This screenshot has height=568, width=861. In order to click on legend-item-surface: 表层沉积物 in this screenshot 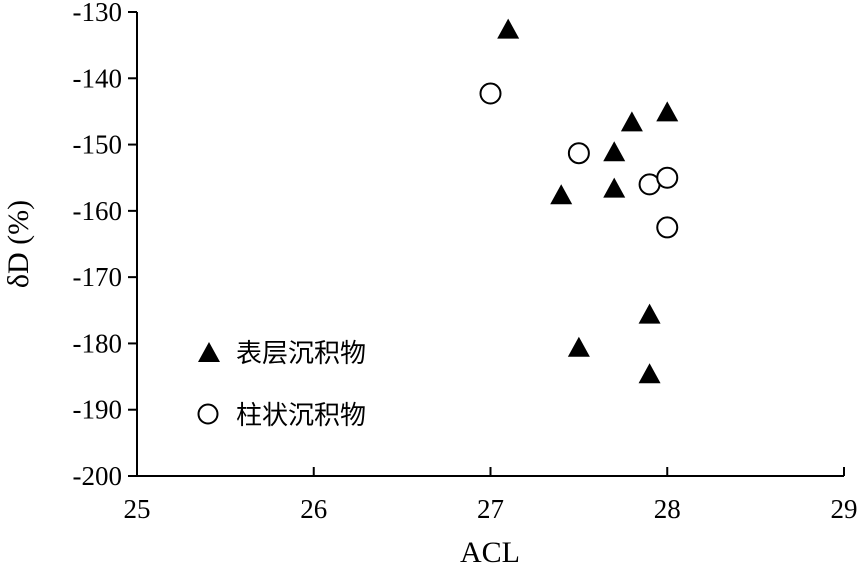, I will do `click(282, 354)`.